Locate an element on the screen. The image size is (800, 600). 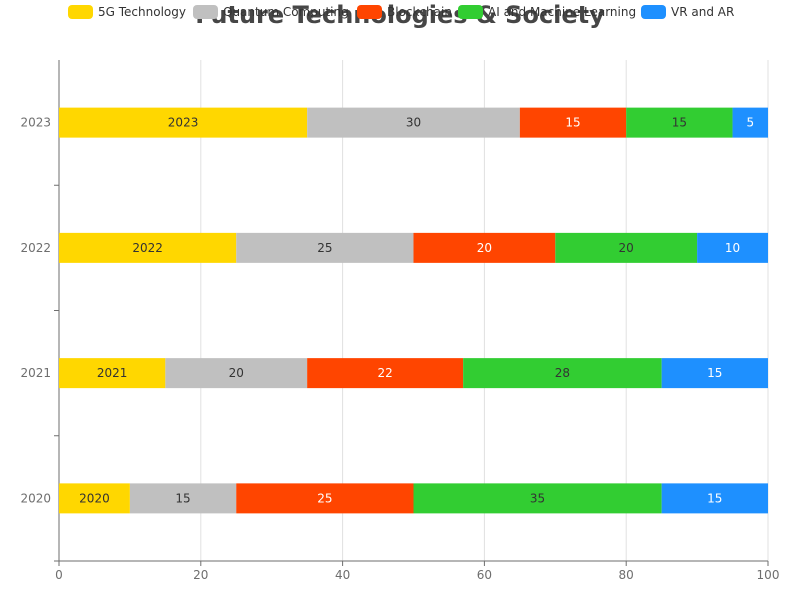
x-tick-label: 40 is located at coordinates (342, 575).